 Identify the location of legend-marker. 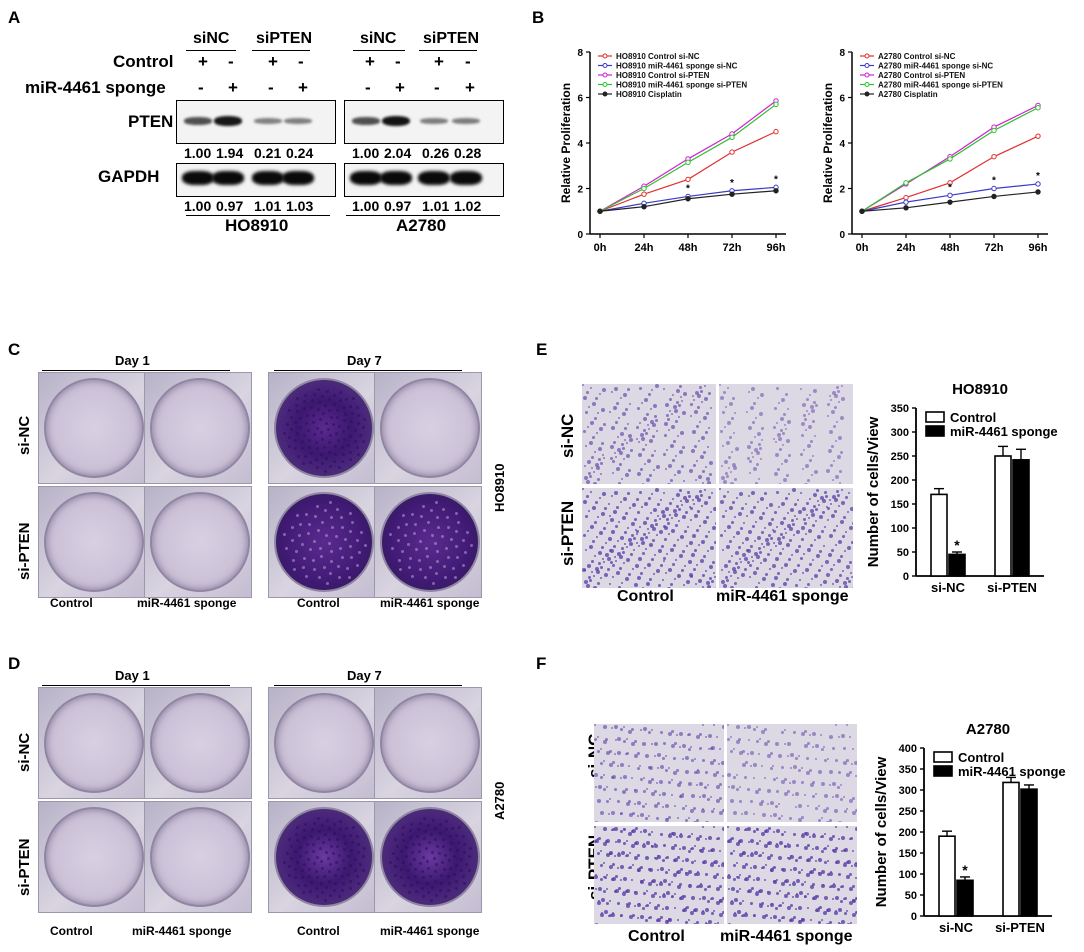
(867, 75).